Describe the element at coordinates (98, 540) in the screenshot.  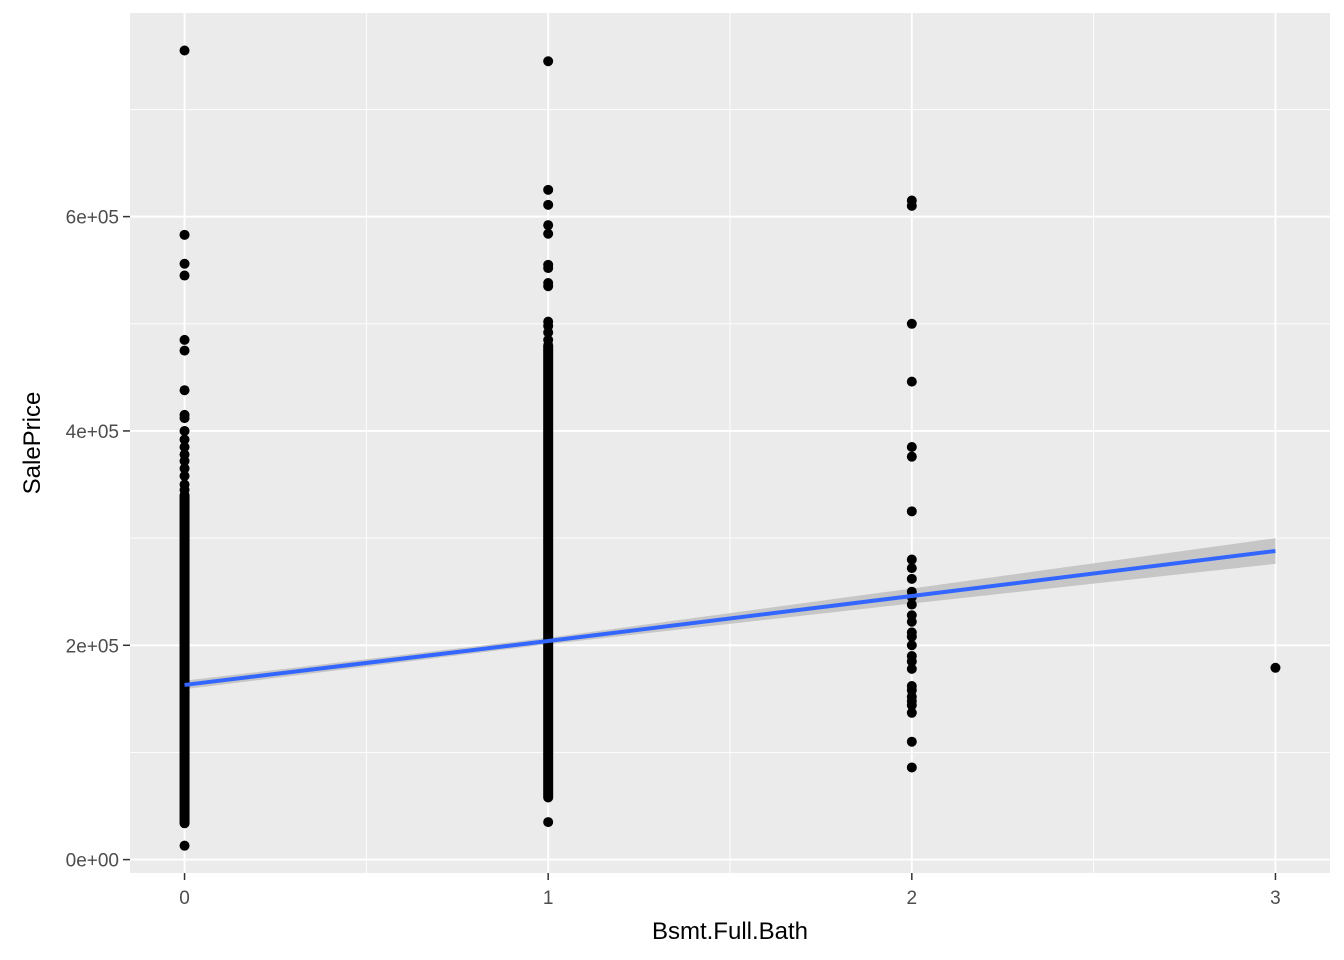
I see `y-axis: 0e+00 2e+05 4e+05 6e+05` at that location.